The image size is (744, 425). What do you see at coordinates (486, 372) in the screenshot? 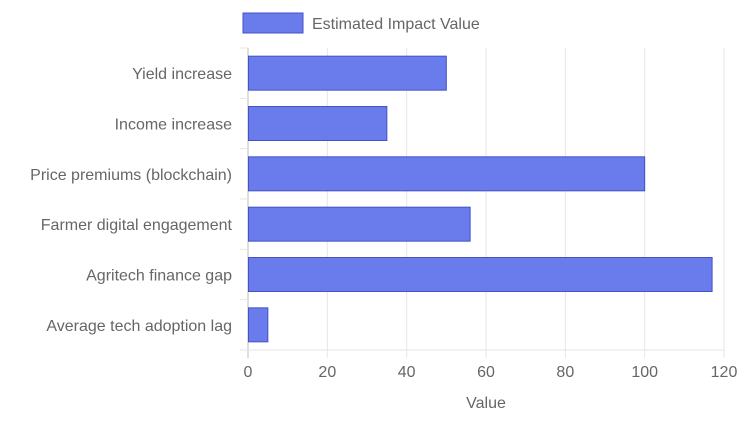
I see `x-tick-label: 60` at bounding box center [486, 372].